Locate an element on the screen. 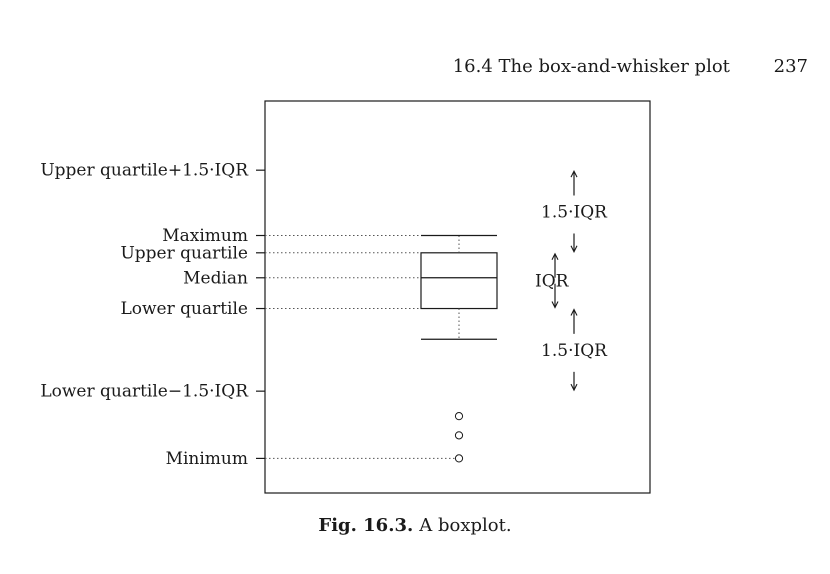 The width and height of the screenshot is (830, 574). y-tick-label: Upper quartile is located at coordinates (184, 253).